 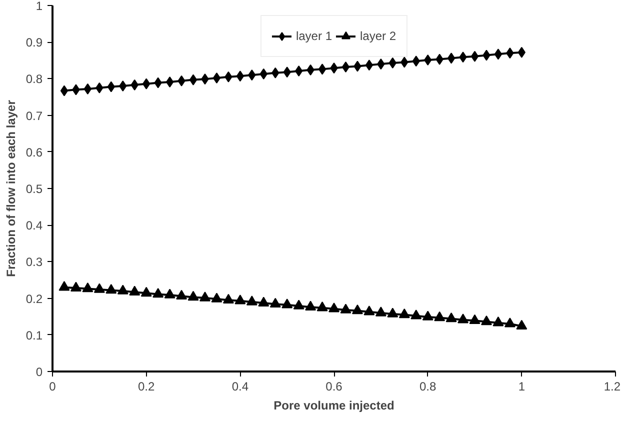 I want to click on x-tick-label: 0.8, so click(x=427, y=387).